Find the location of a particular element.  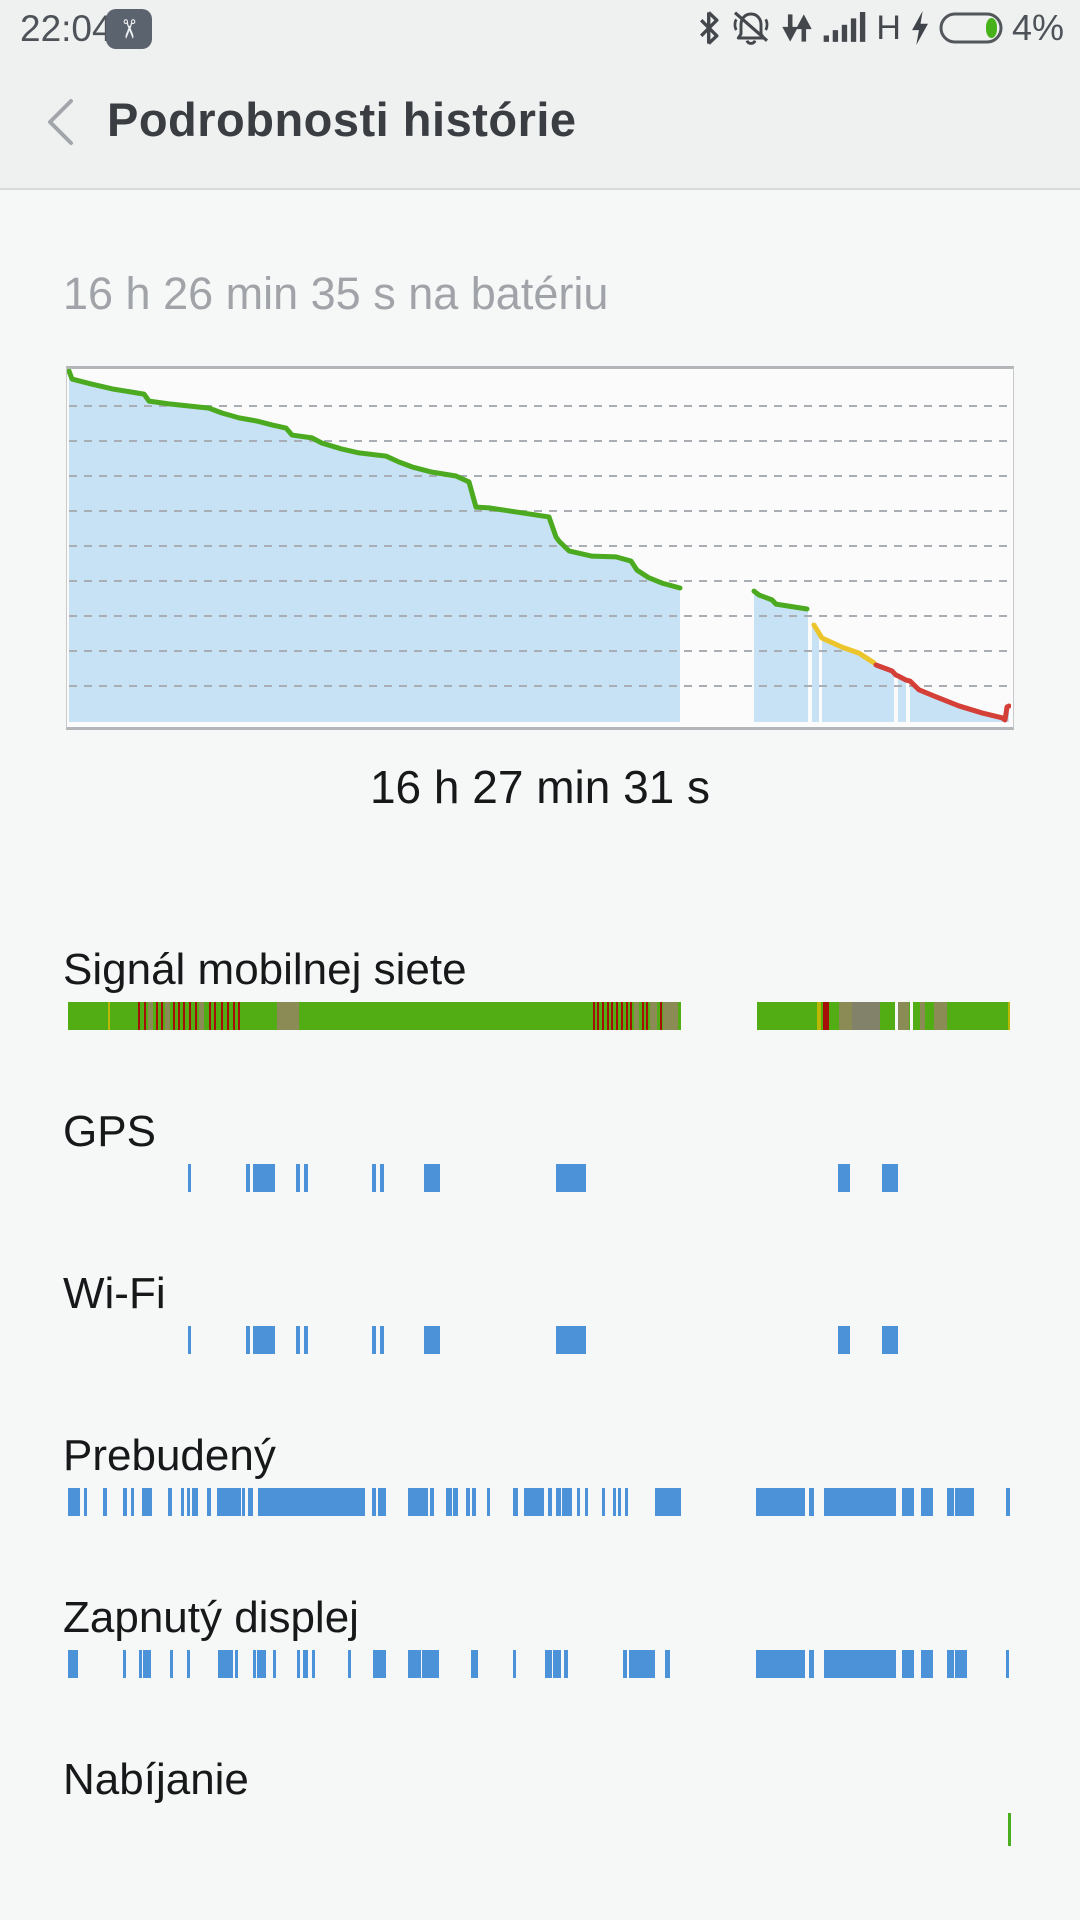

top-chrome is located at coordinates (540, 95).